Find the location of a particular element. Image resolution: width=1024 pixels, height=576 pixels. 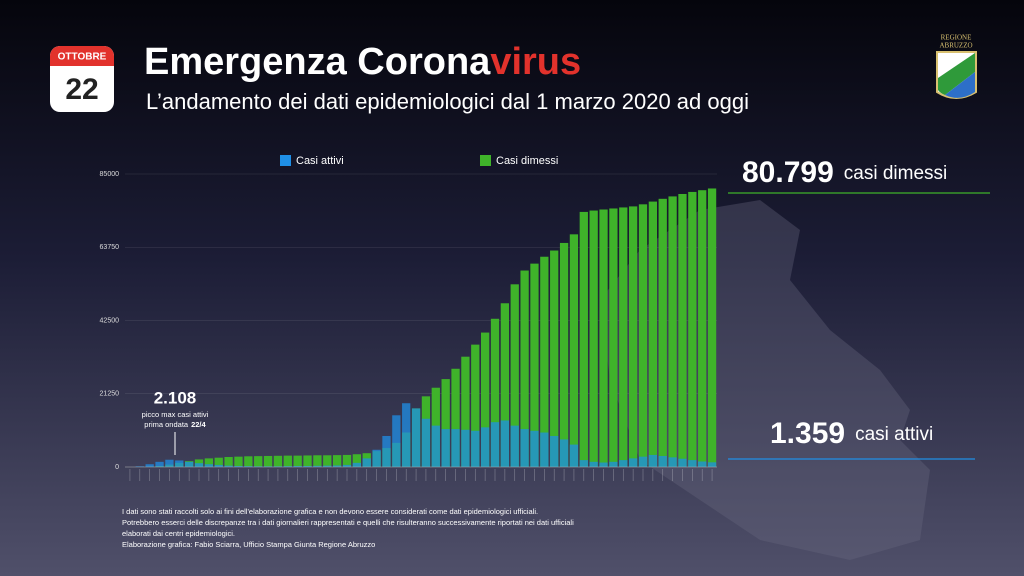

y-tick-label: 21250 is located at coordinates (110, 394).